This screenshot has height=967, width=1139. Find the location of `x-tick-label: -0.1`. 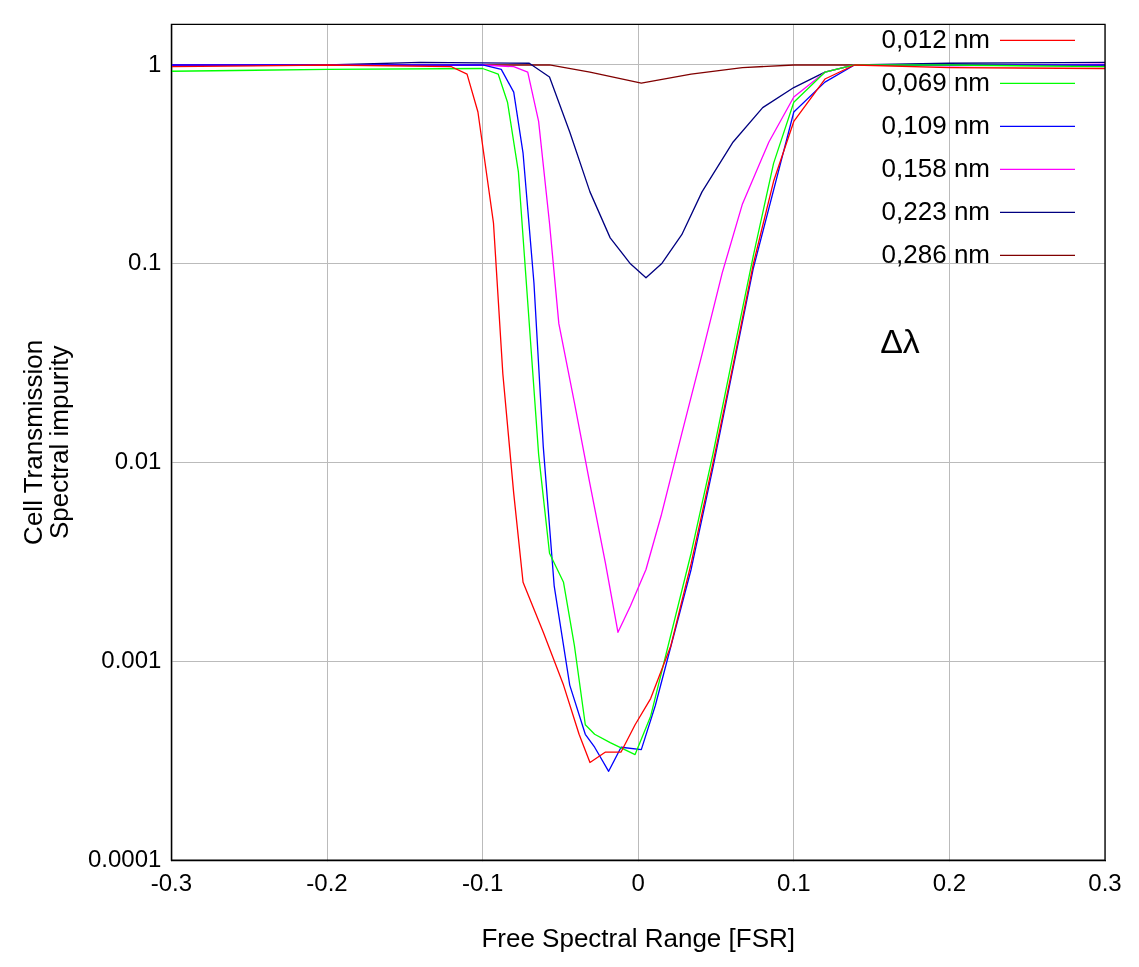

x-tick-label: -0.1 is located at coordinates (482, 883).